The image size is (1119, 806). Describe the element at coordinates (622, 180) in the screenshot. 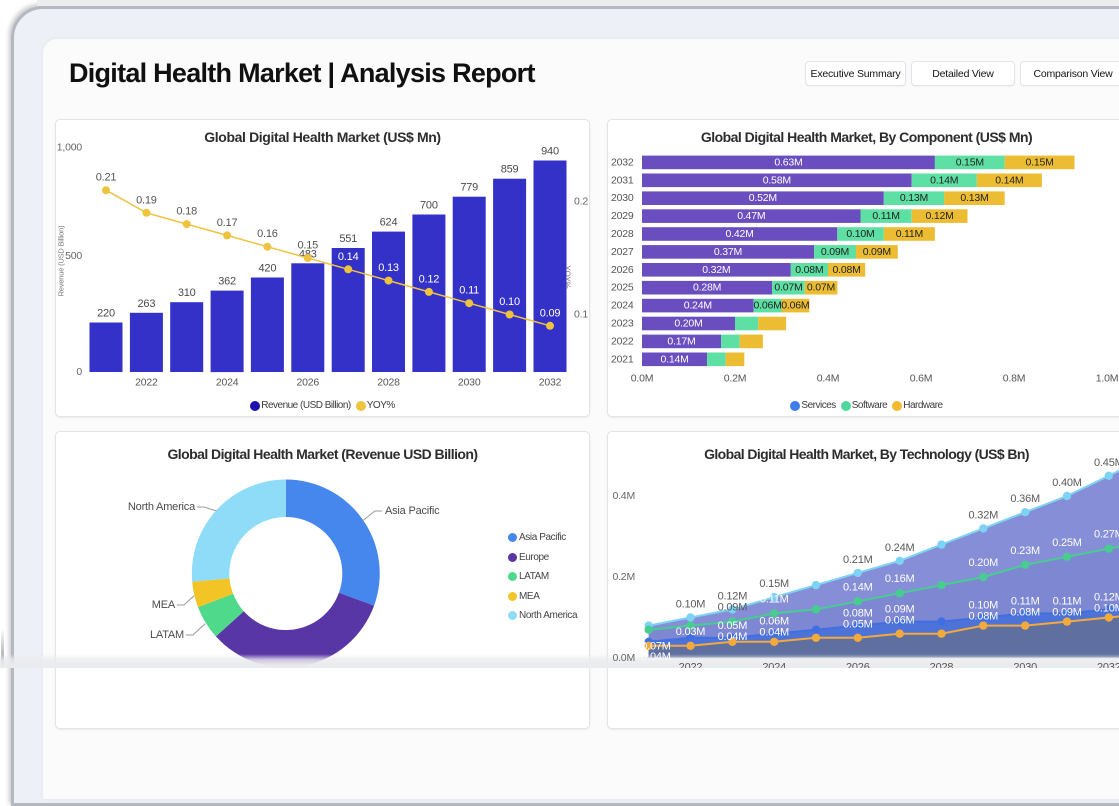

I see `svg-text: 2031` at that location.